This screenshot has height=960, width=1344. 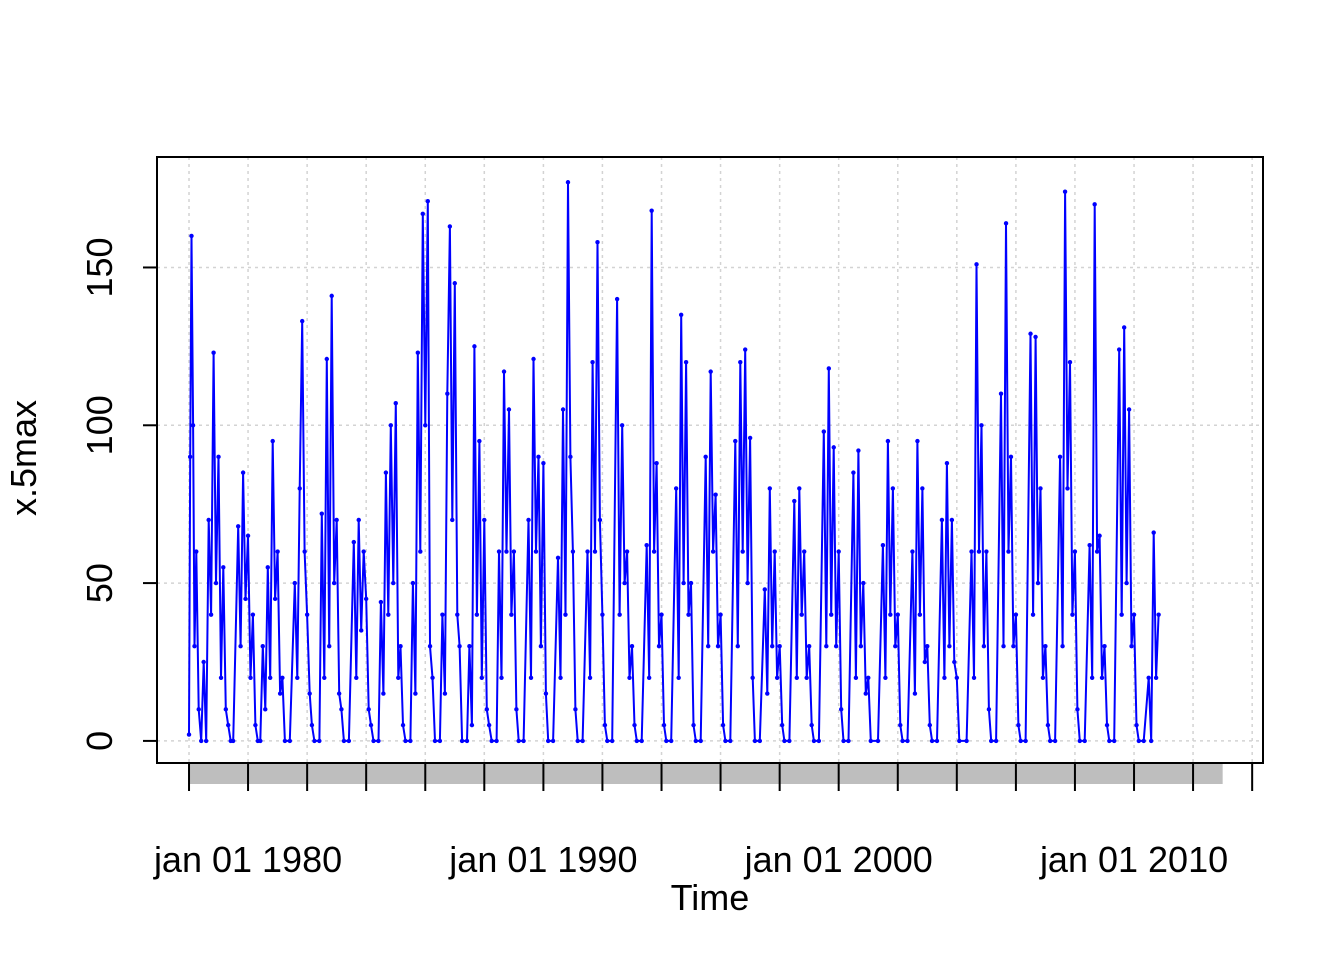 I want to click on x-tick-label: jan 01 2000, so click(x=838, y=859).